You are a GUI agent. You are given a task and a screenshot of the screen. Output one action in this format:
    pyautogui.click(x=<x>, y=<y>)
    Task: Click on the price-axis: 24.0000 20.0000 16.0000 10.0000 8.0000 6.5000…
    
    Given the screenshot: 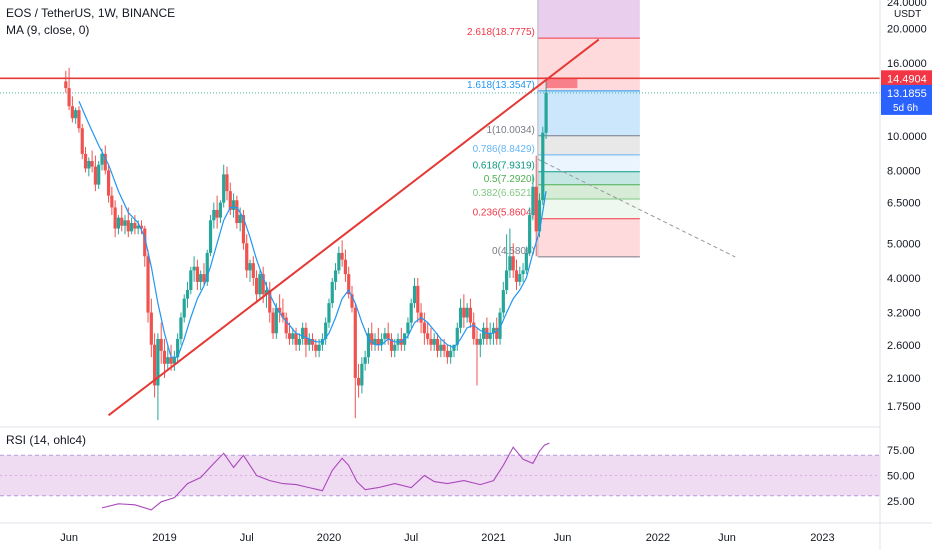 What is the action you would take?
    pyautogui.click(x=905, y=275)
    